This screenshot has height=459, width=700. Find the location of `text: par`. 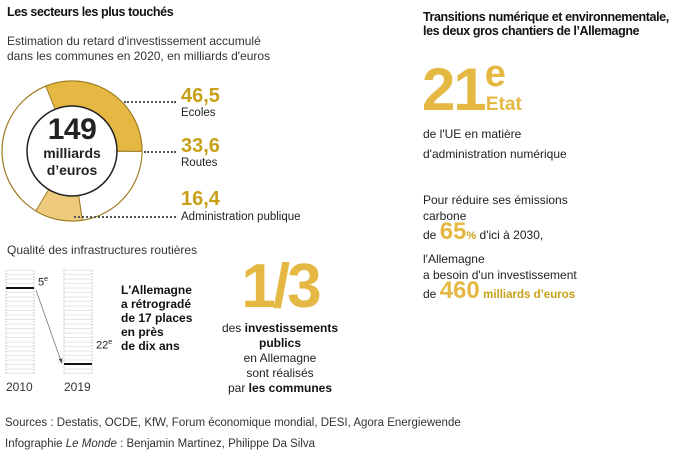

text: par is located at coordinates (238, 388).